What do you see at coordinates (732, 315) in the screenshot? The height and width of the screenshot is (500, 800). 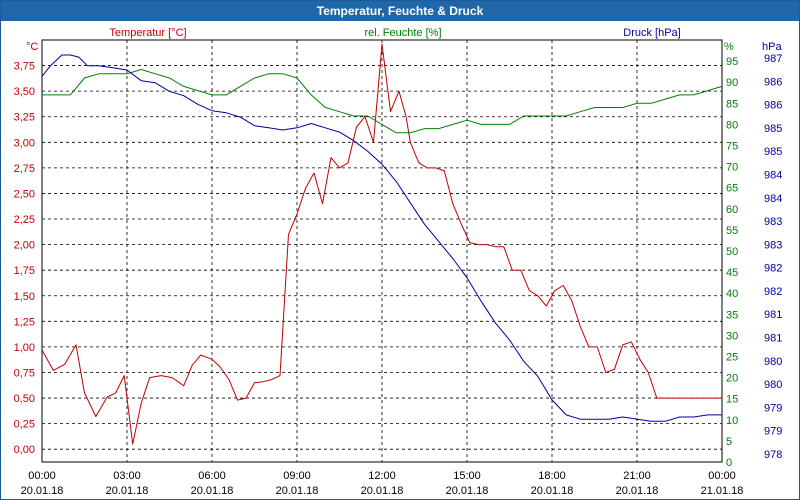 I see `humidity-tick-label: 35` at bounding box center [732, 315].